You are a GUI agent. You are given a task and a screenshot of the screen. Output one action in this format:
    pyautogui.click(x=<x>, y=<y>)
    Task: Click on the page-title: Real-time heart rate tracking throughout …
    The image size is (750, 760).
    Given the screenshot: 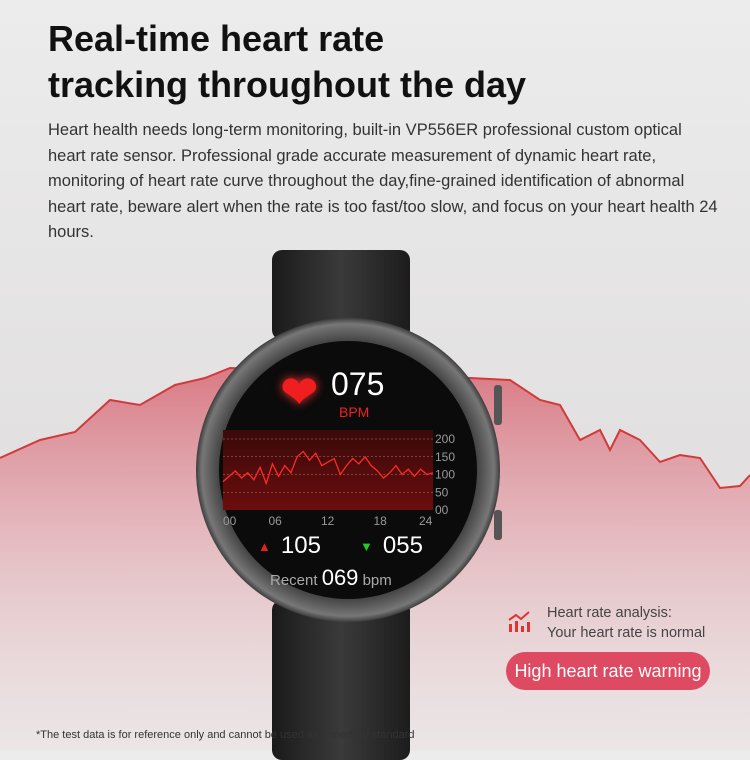 What is the action you would take?
    pyautogui.click(x=287, y=61)
    